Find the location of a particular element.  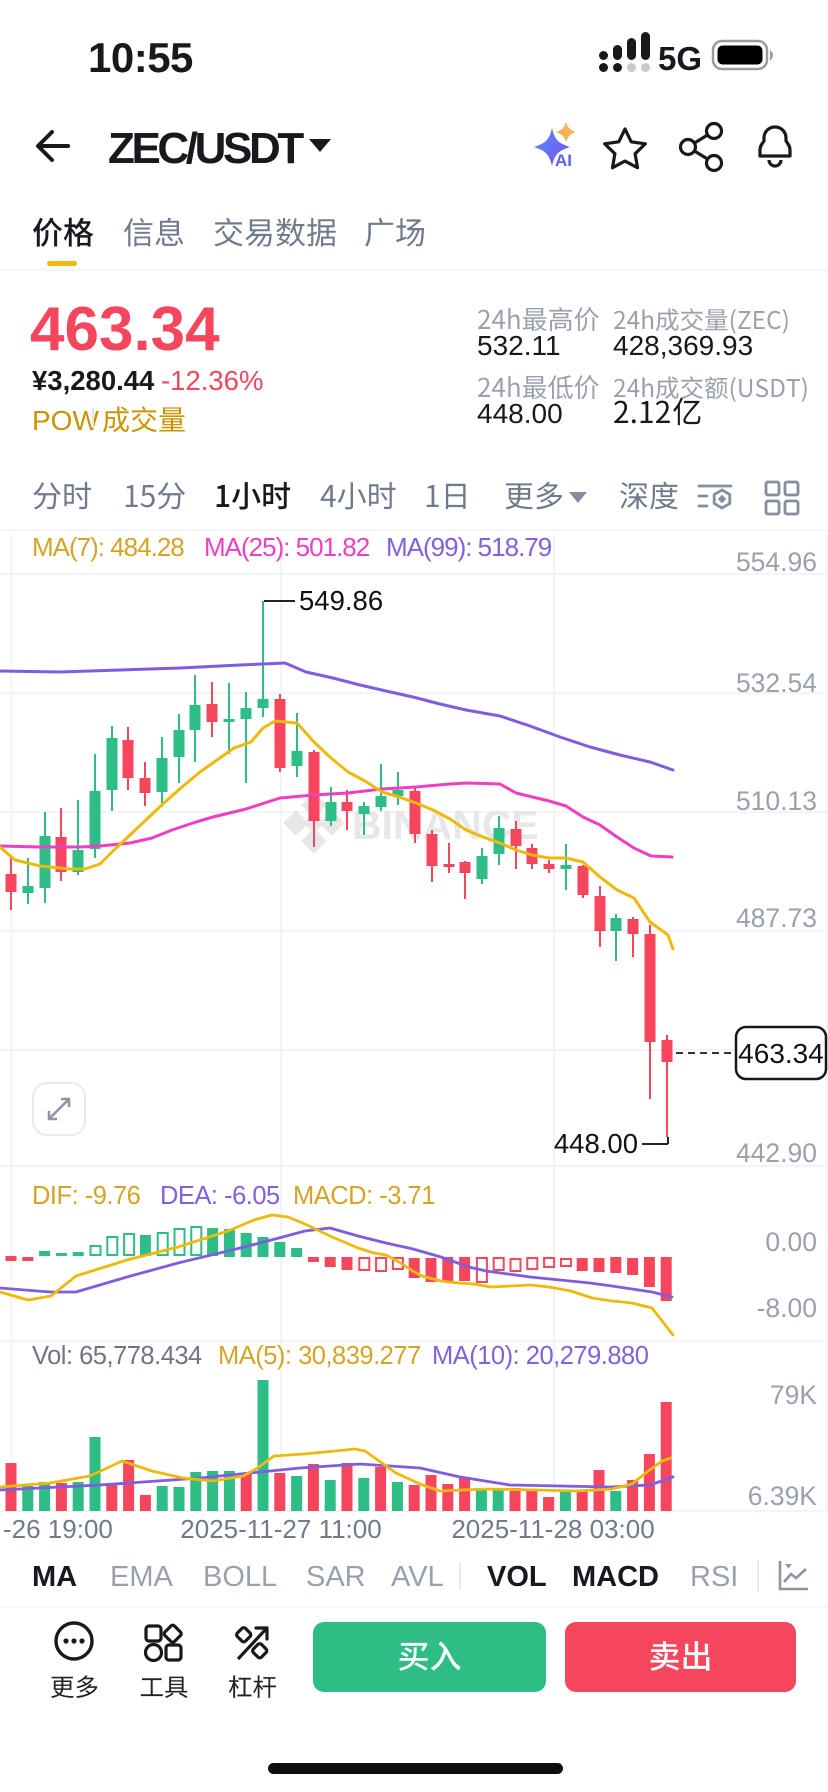

svg-text: SAR is located at coordinates (336, 1577).